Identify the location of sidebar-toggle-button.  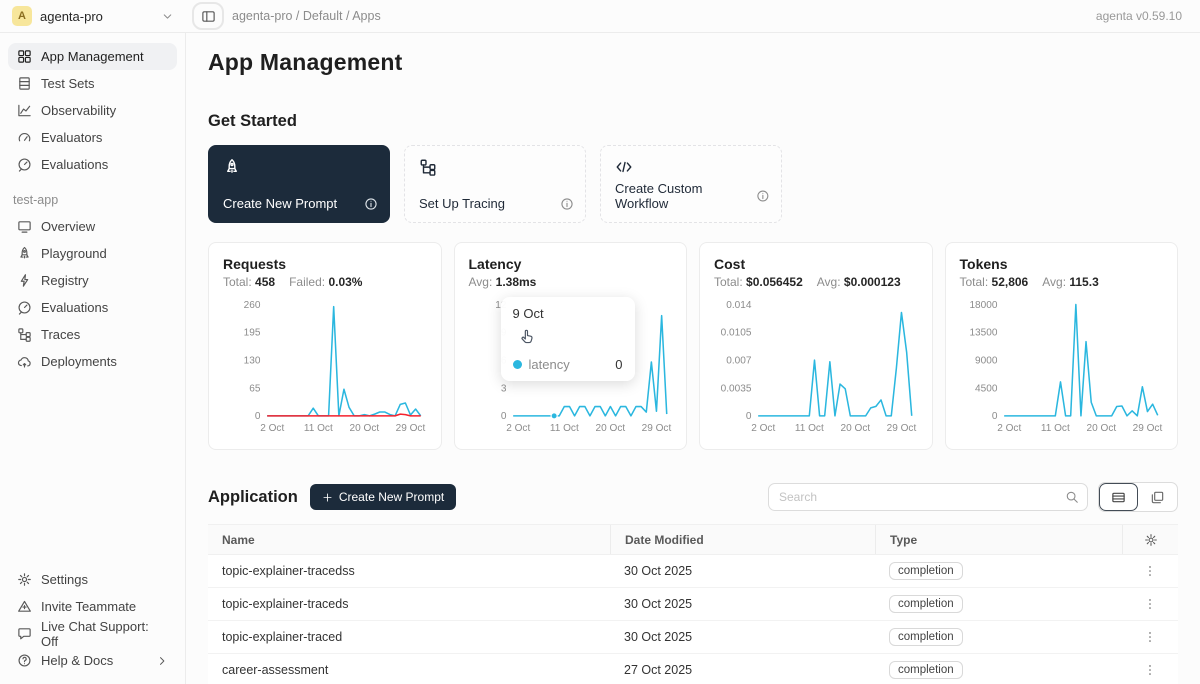
(208, 16).